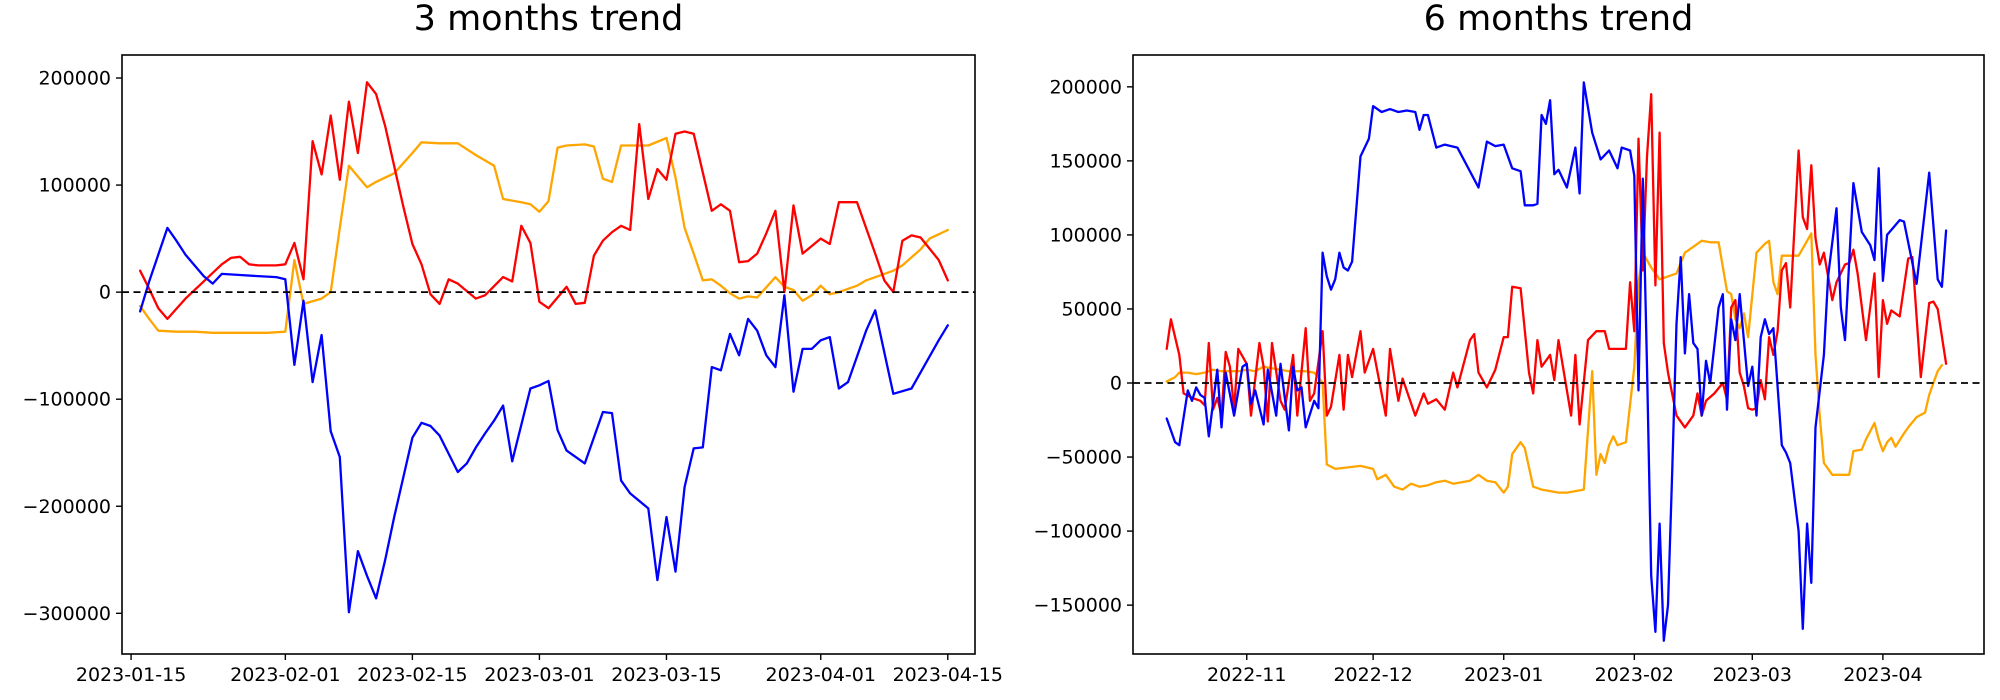  I want to click on x-tick-label: 2023-04-15, so click(948, 675).